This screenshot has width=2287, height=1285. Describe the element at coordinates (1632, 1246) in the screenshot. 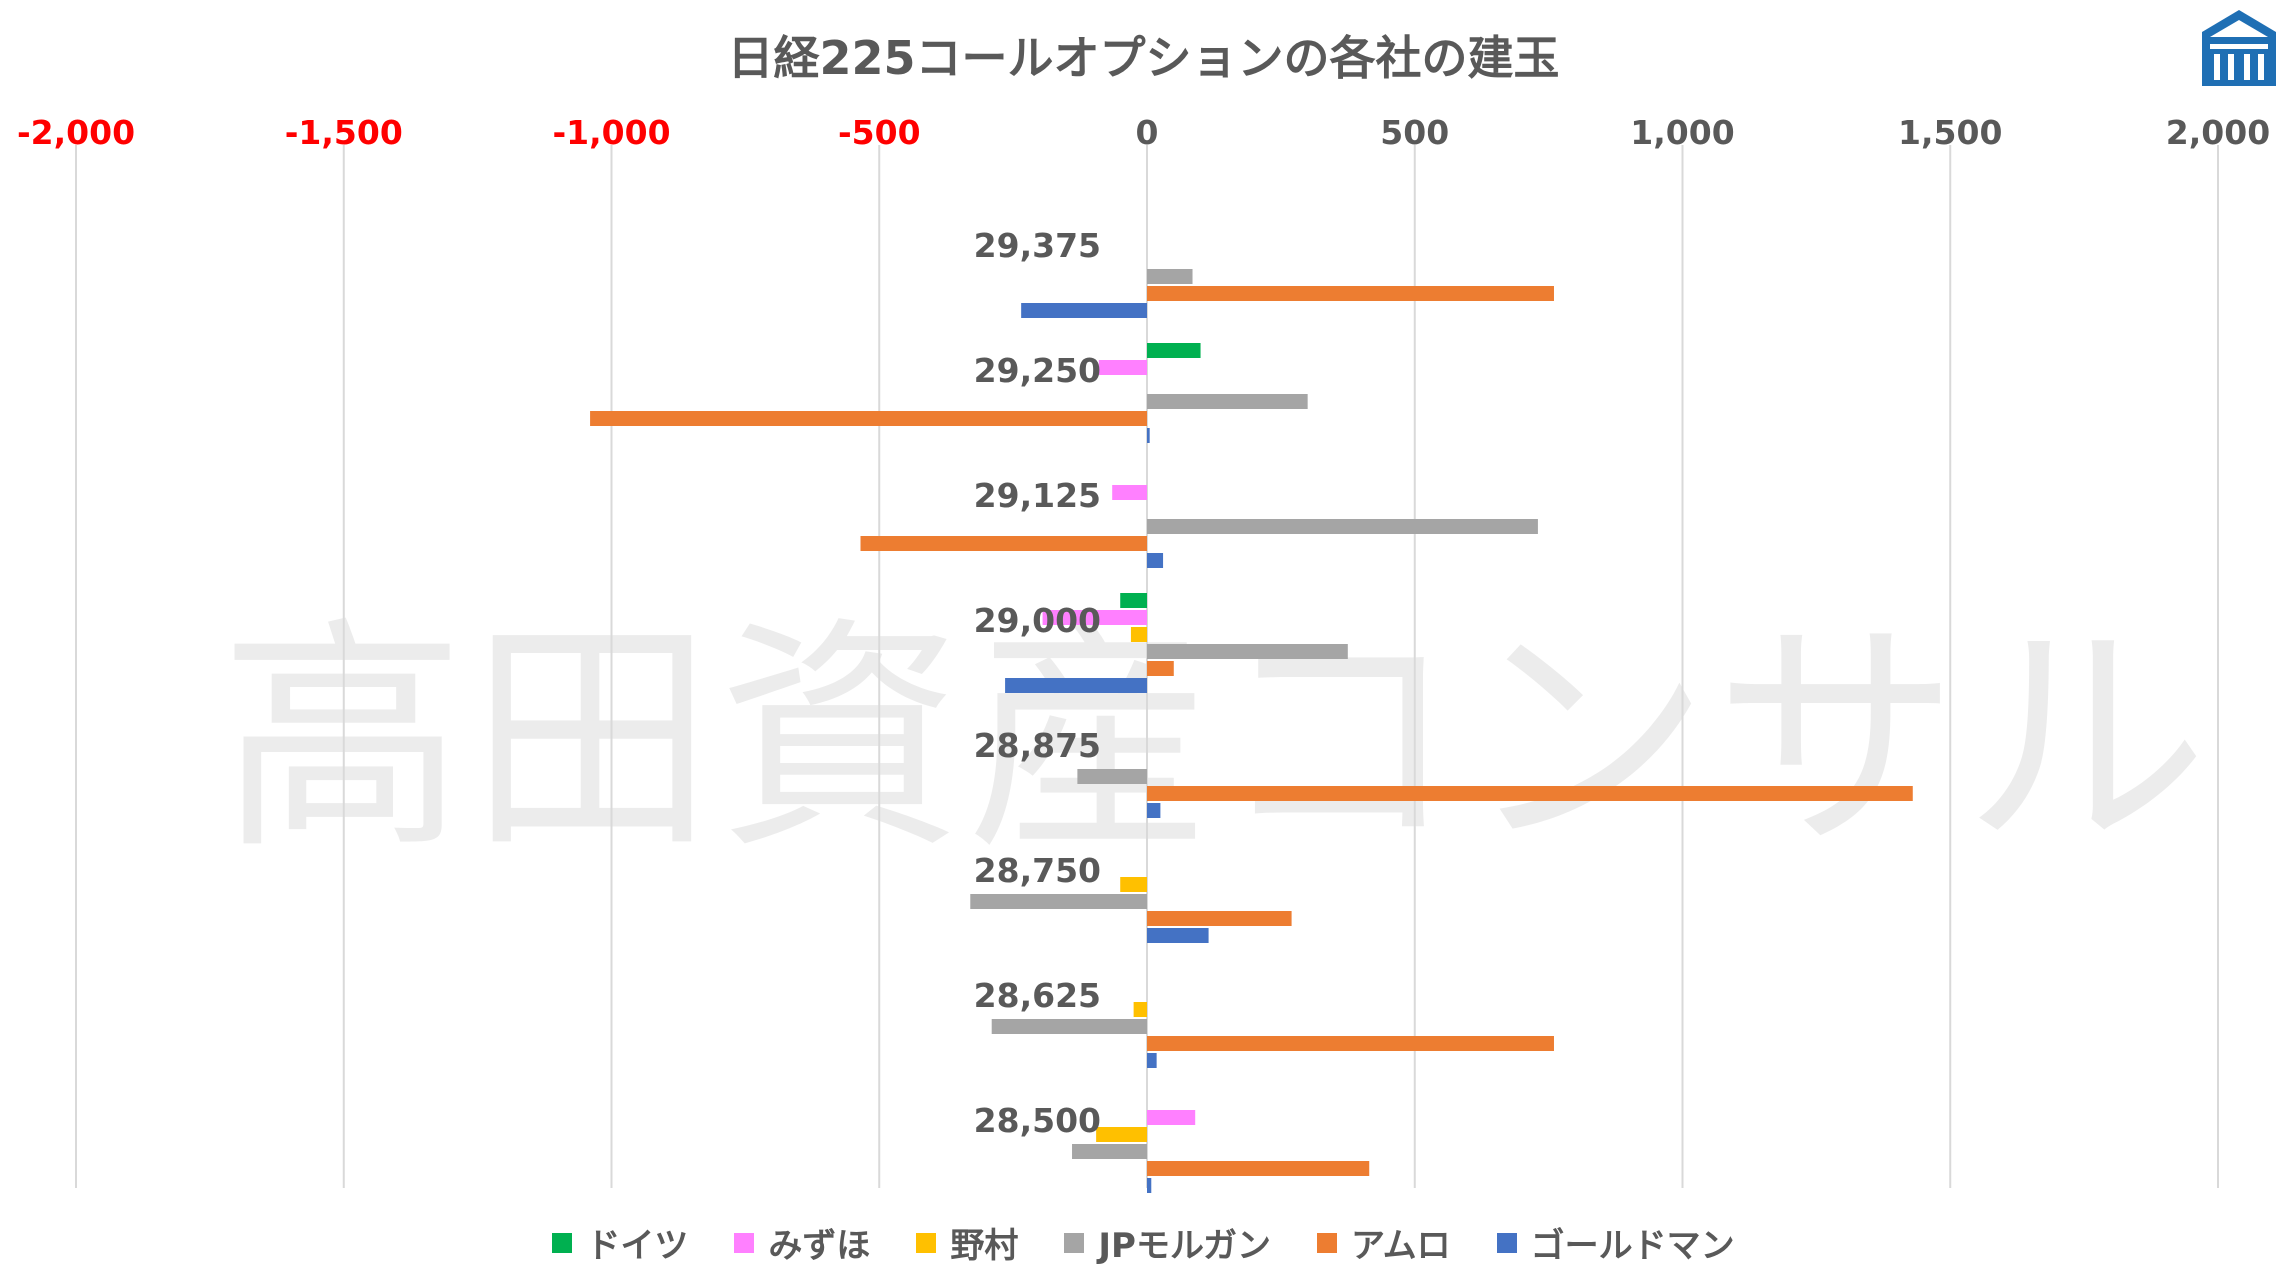

I see `legend-label: ゴールドマン` at that location.